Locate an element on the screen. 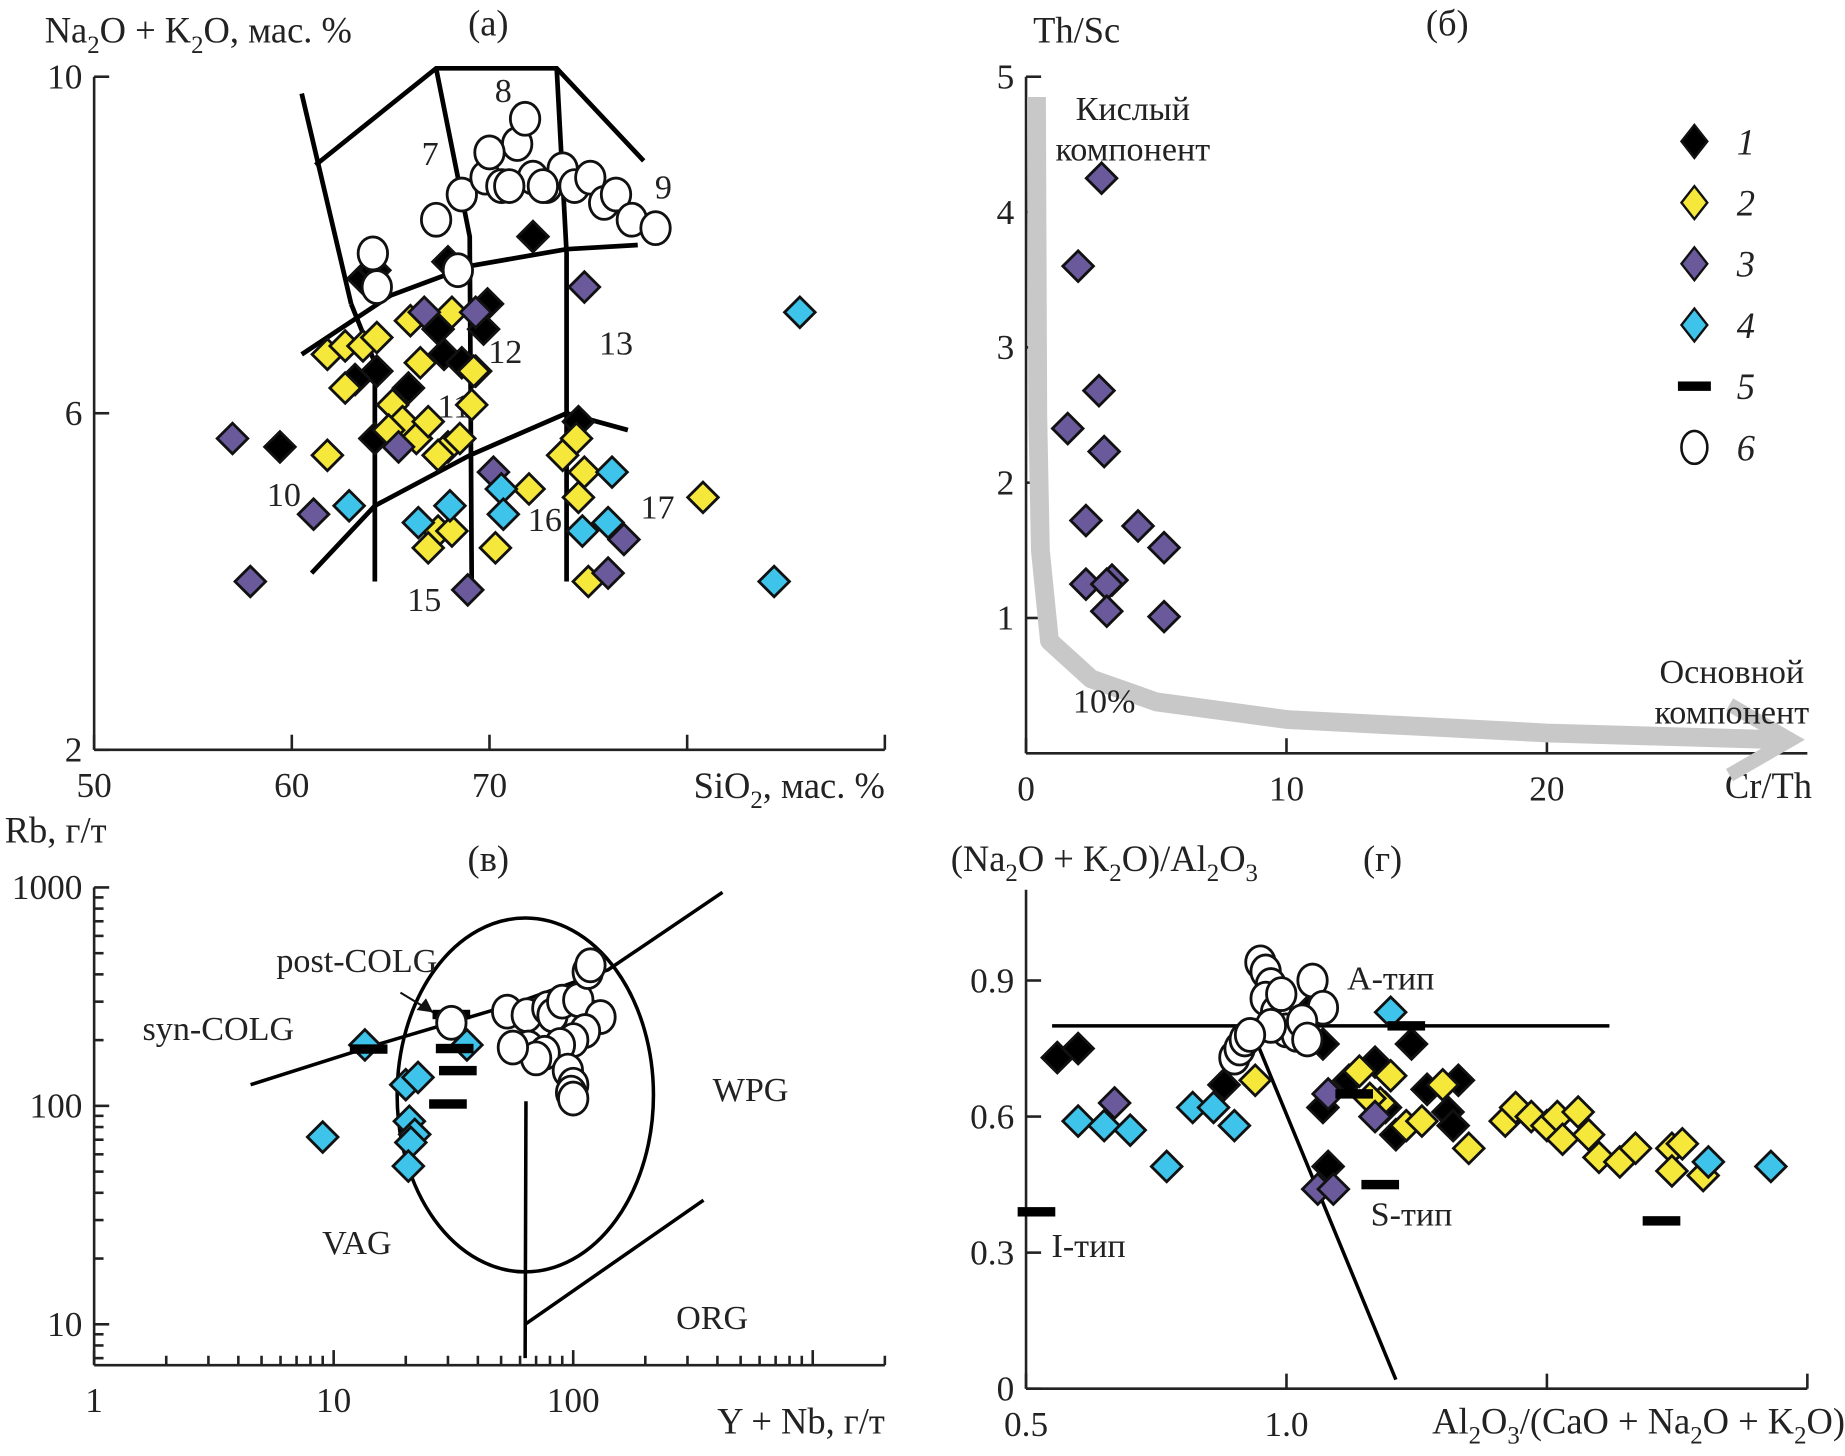  legend-item-4: 4 is located at coordinates (1717, 326).